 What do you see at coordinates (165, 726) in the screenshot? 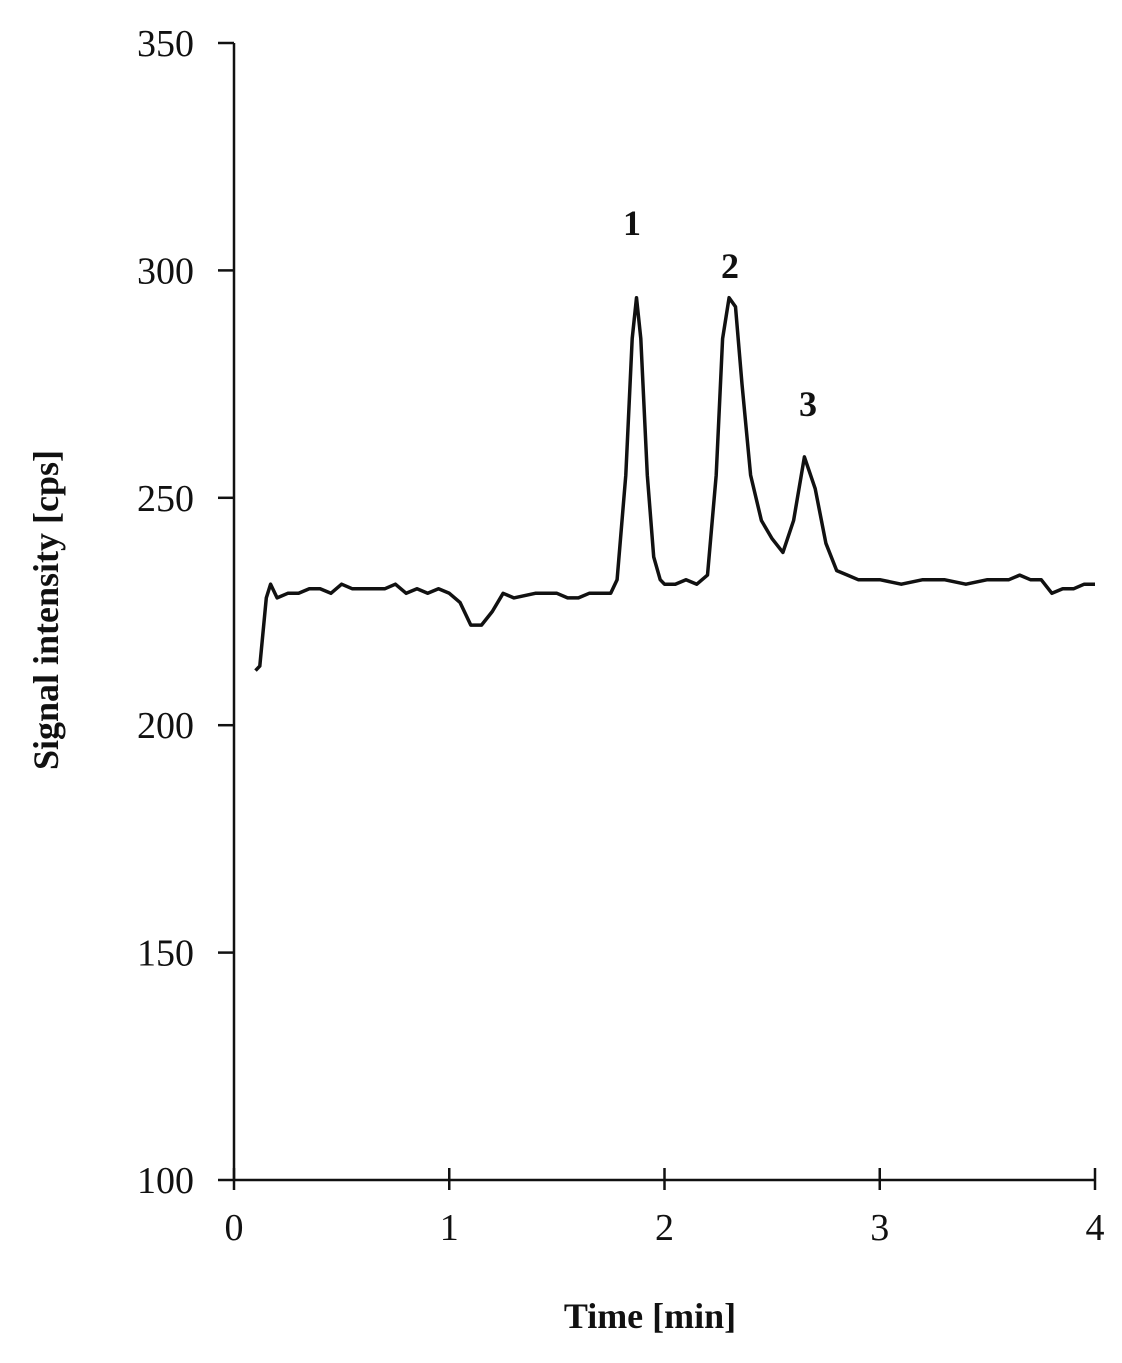
I see `y-tick-label: 200` at bounding box center [165, 726].